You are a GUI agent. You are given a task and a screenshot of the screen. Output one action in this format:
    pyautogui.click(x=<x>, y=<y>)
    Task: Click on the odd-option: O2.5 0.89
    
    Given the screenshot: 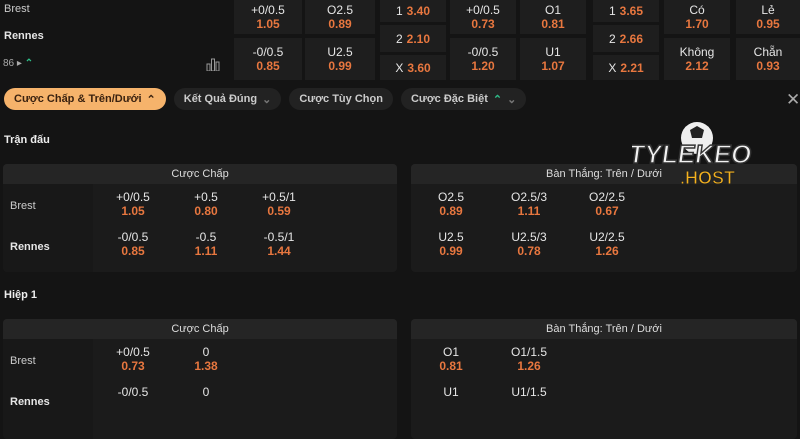 What is the action you would take?
    pyautogui.click(x=451, y=204)
    